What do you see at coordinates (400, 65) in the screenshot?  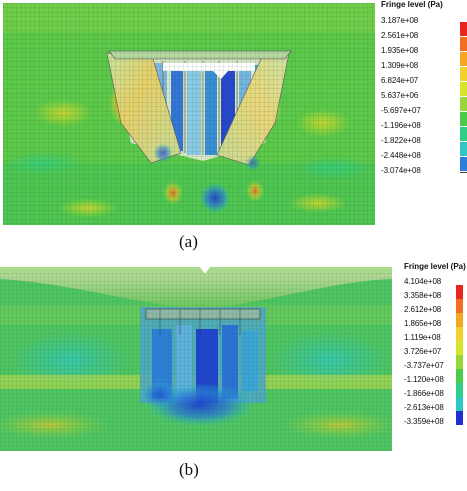 I see `legend-a-label: 1.309e+08` at bounding box center [400, 65].